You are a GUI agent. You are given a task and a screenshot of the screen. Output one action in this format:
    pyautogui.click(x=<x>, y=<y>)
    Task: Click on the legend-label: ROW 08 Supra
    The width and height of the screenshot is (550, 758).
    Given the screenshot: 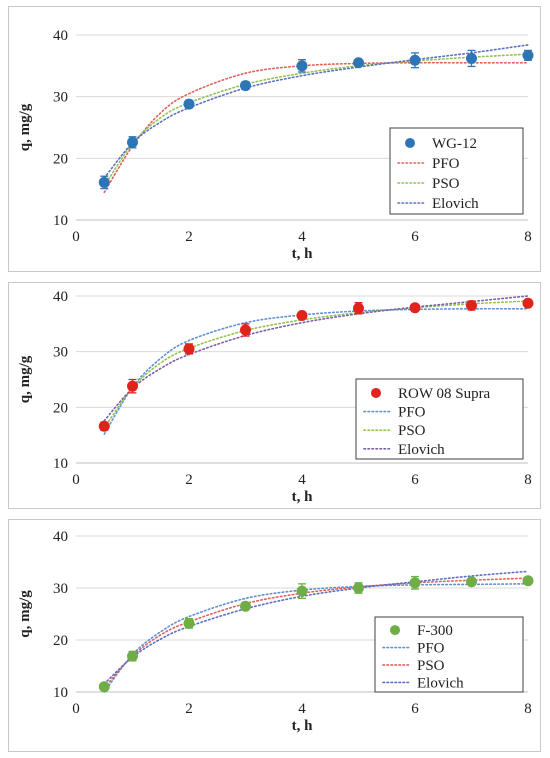 What is the action you would take?
    pyautogui.click(x=444, y=394)
    